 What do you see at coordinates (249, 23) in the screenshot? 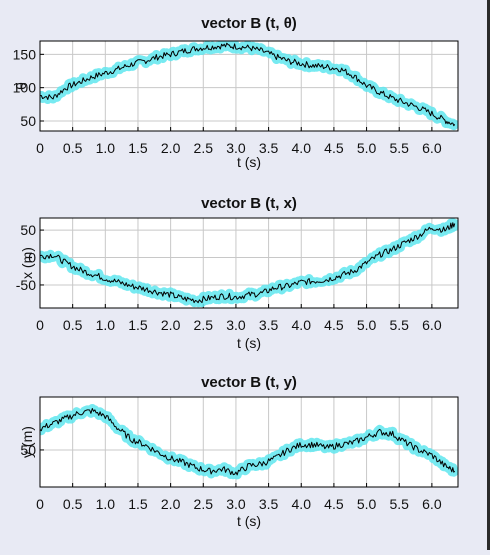
I see `chart-title: vector B (t, θ)` at bounding box center [249, 23].